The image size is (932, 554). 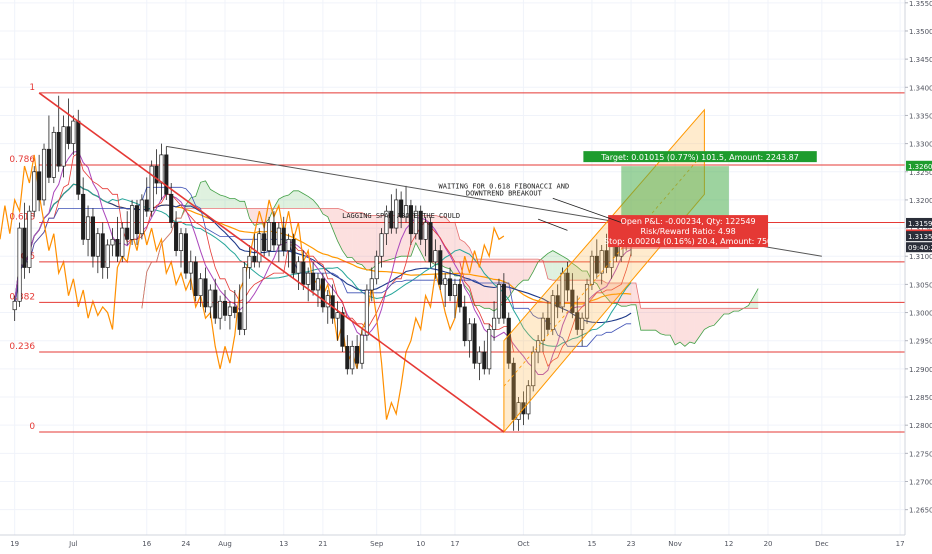 I want to click on price-tick-label: 1.28000, so click(x=920, y=426).